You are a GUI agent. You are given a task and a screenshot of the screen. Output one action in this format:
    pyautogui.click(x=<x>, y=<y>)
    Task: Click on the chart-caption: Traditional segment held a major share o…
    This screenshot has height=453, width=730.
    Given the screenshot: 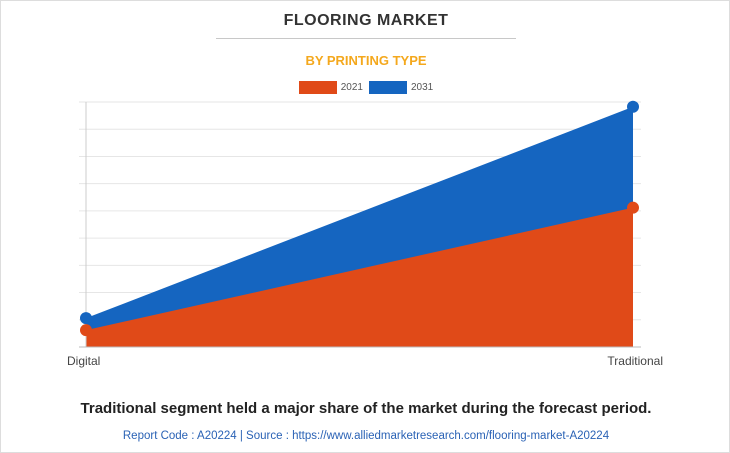 What is the action you would take?
    pyautogui.click(x=366, y=408)
    